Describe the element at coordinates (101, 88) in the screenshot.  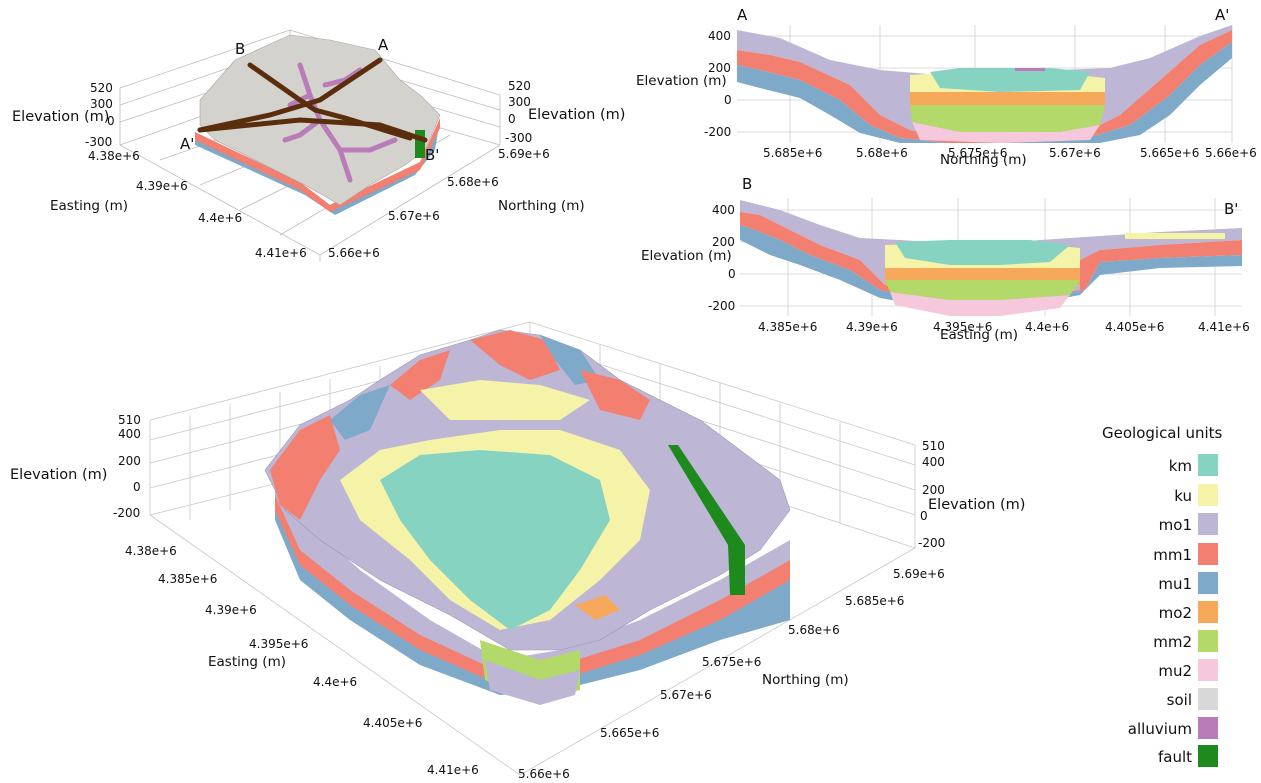
I see `topleft-elev-tick-left: 520` at that location.